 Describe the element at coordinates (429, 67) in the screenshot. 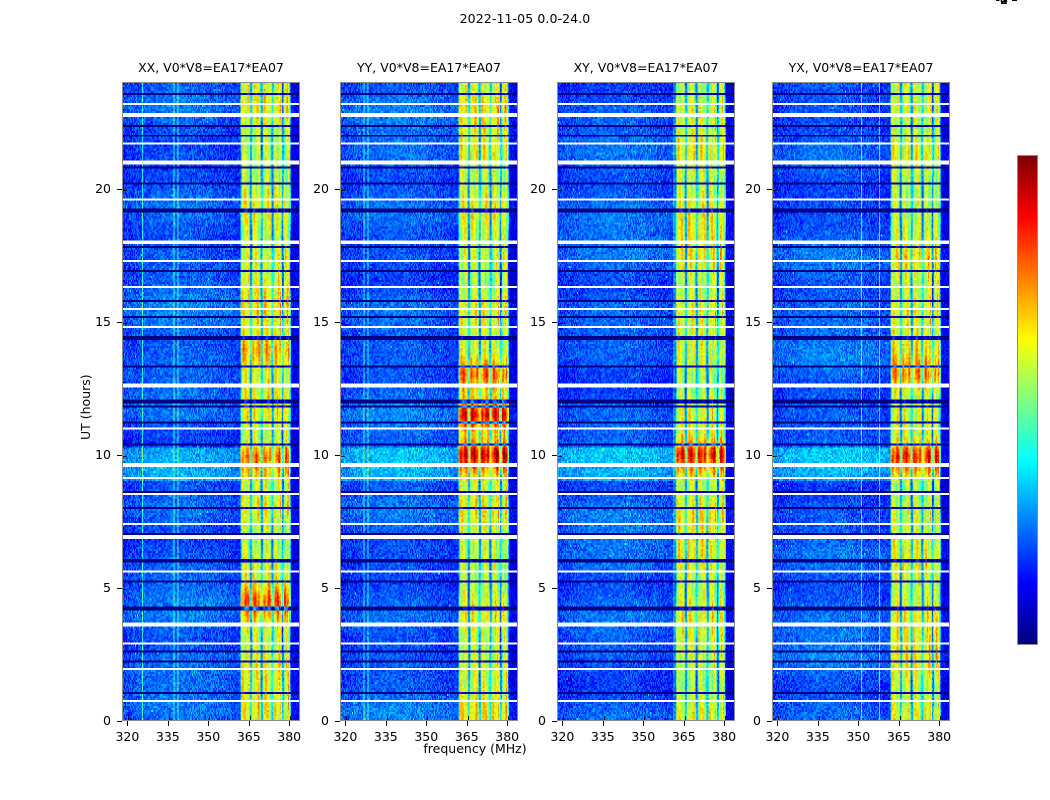

I see `panel-title-yy: YY, V0*V8=EA17*EA07` at that location.